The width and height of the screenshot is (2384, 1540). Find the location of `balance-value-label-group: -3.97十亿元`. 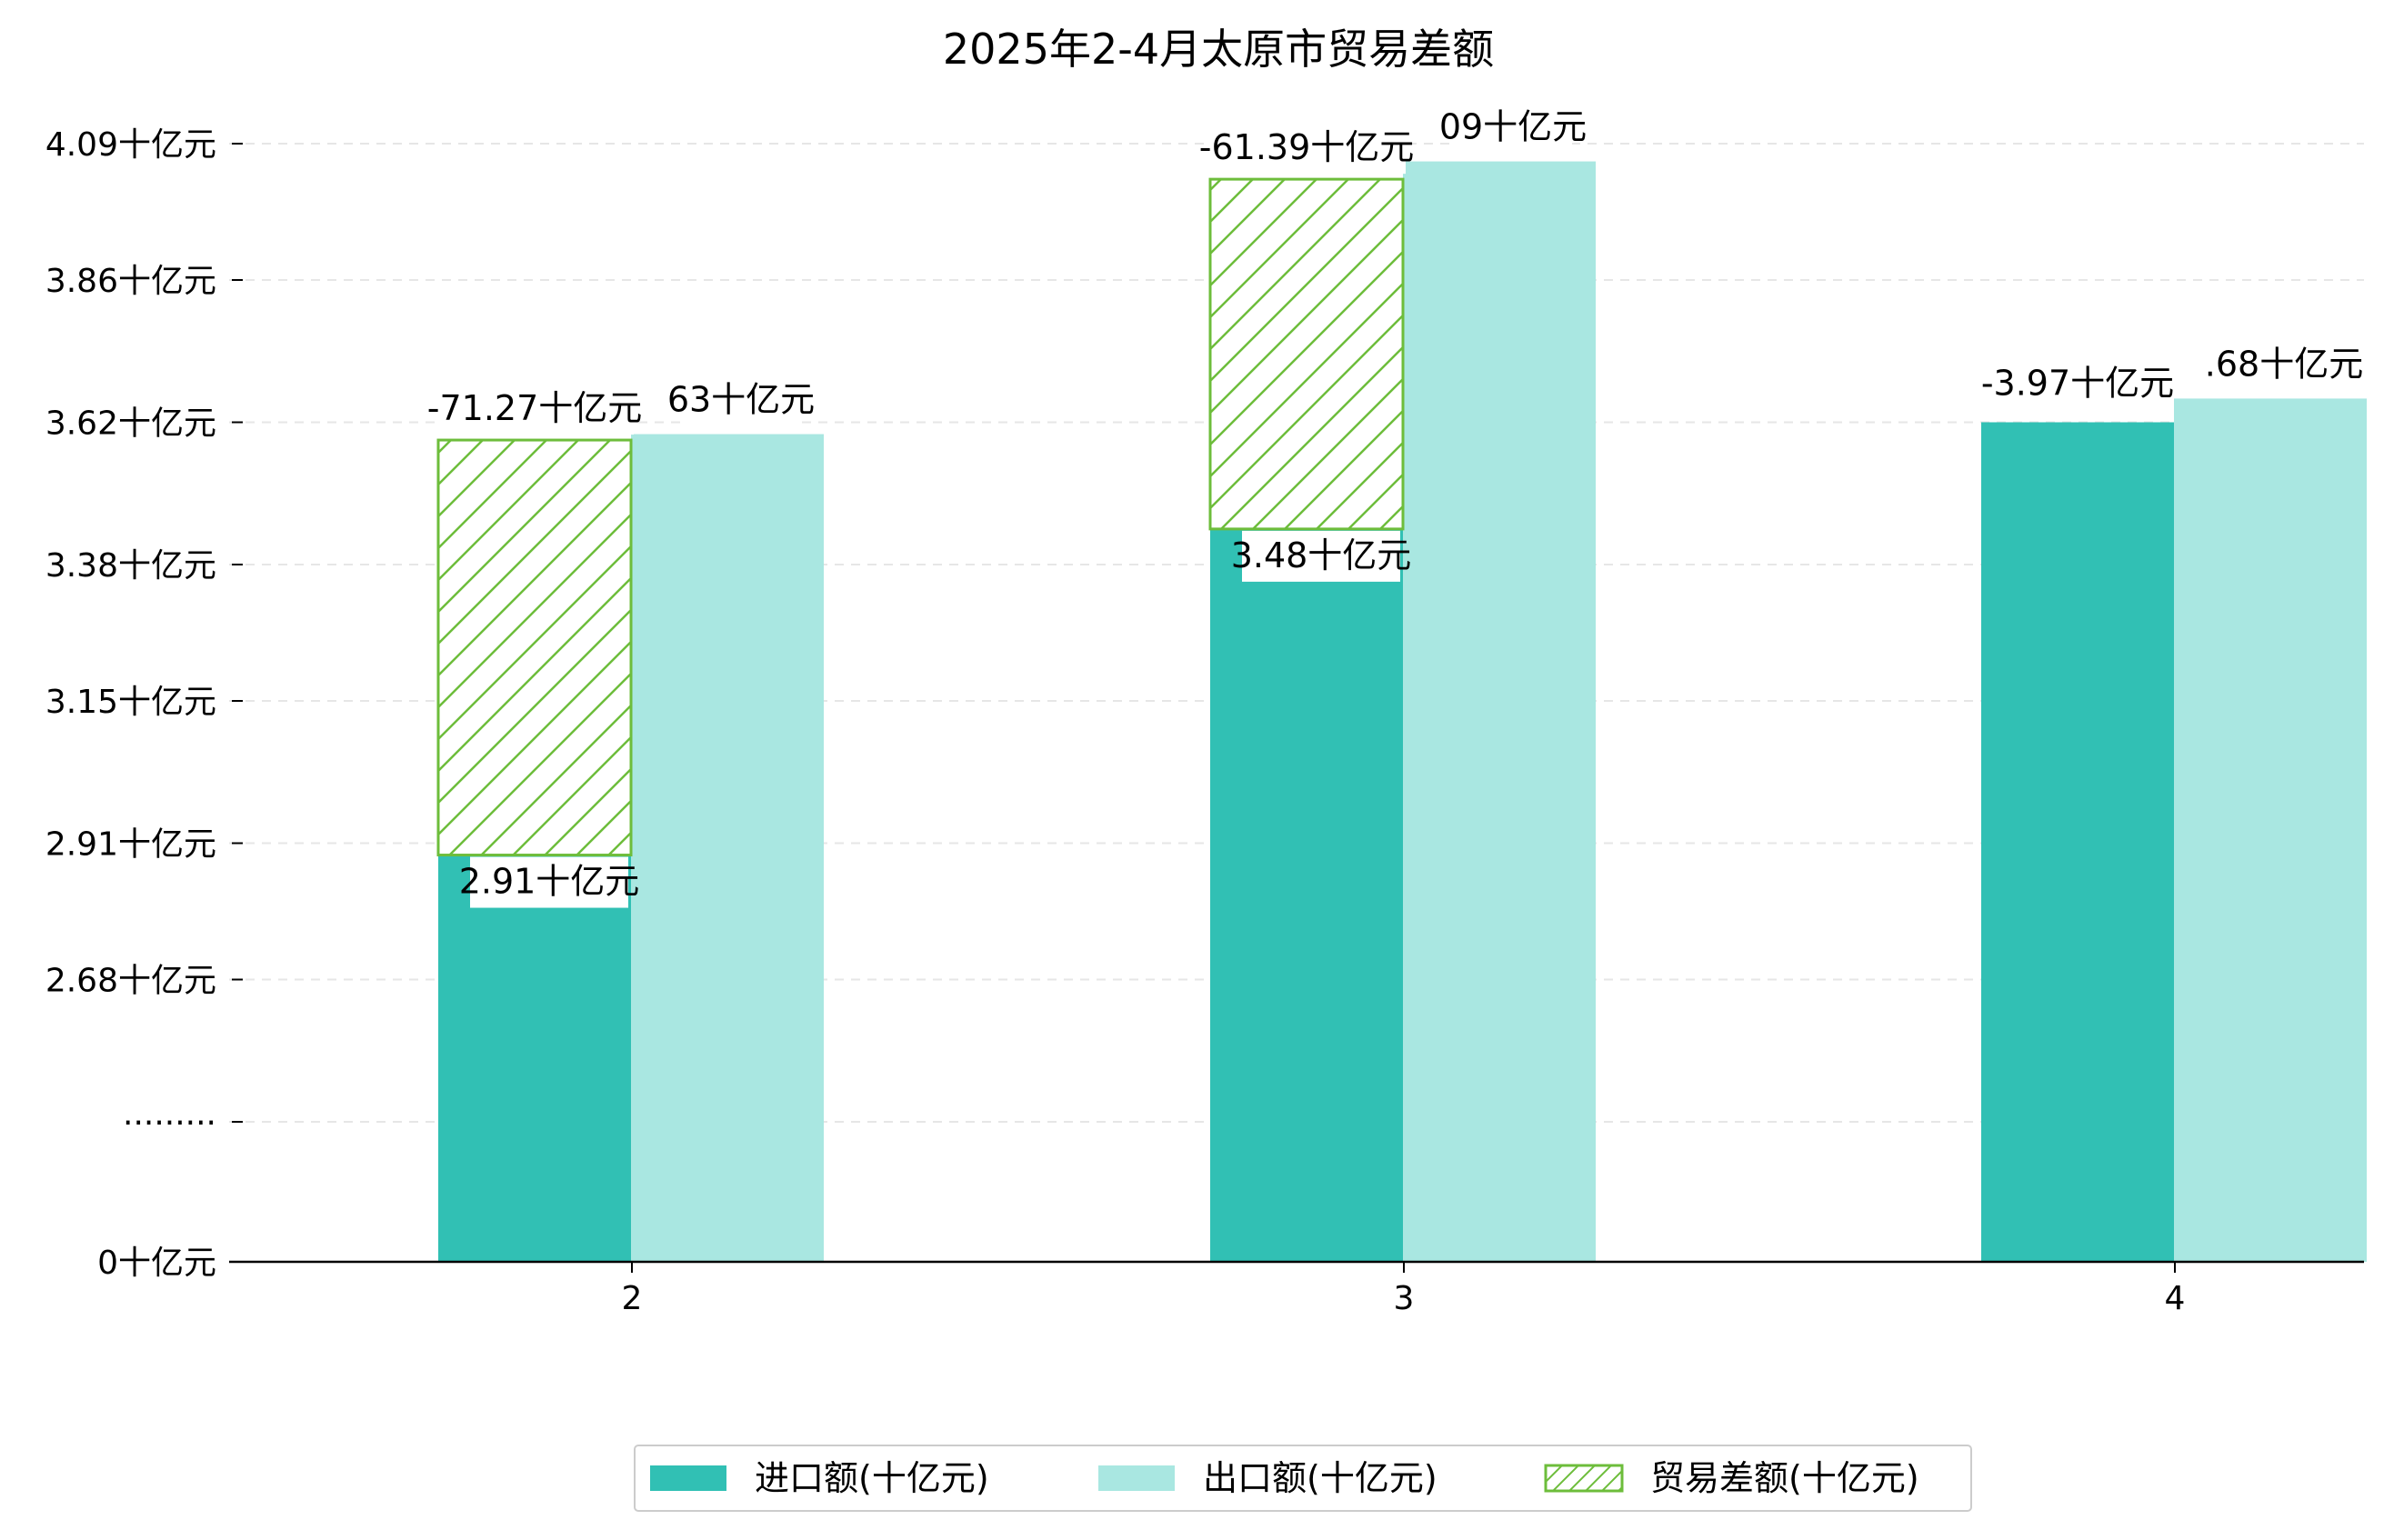

balance-value-label-group: -3.97十亿元 is located at coordinates (2077, 384).